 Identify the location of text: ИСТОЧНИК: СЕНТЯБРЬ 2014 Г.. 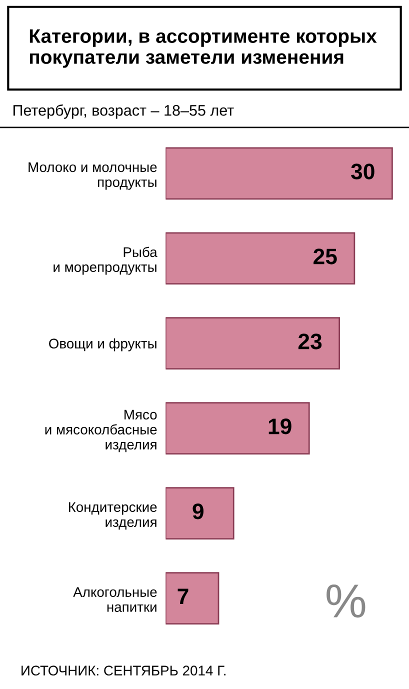
(124, 671).